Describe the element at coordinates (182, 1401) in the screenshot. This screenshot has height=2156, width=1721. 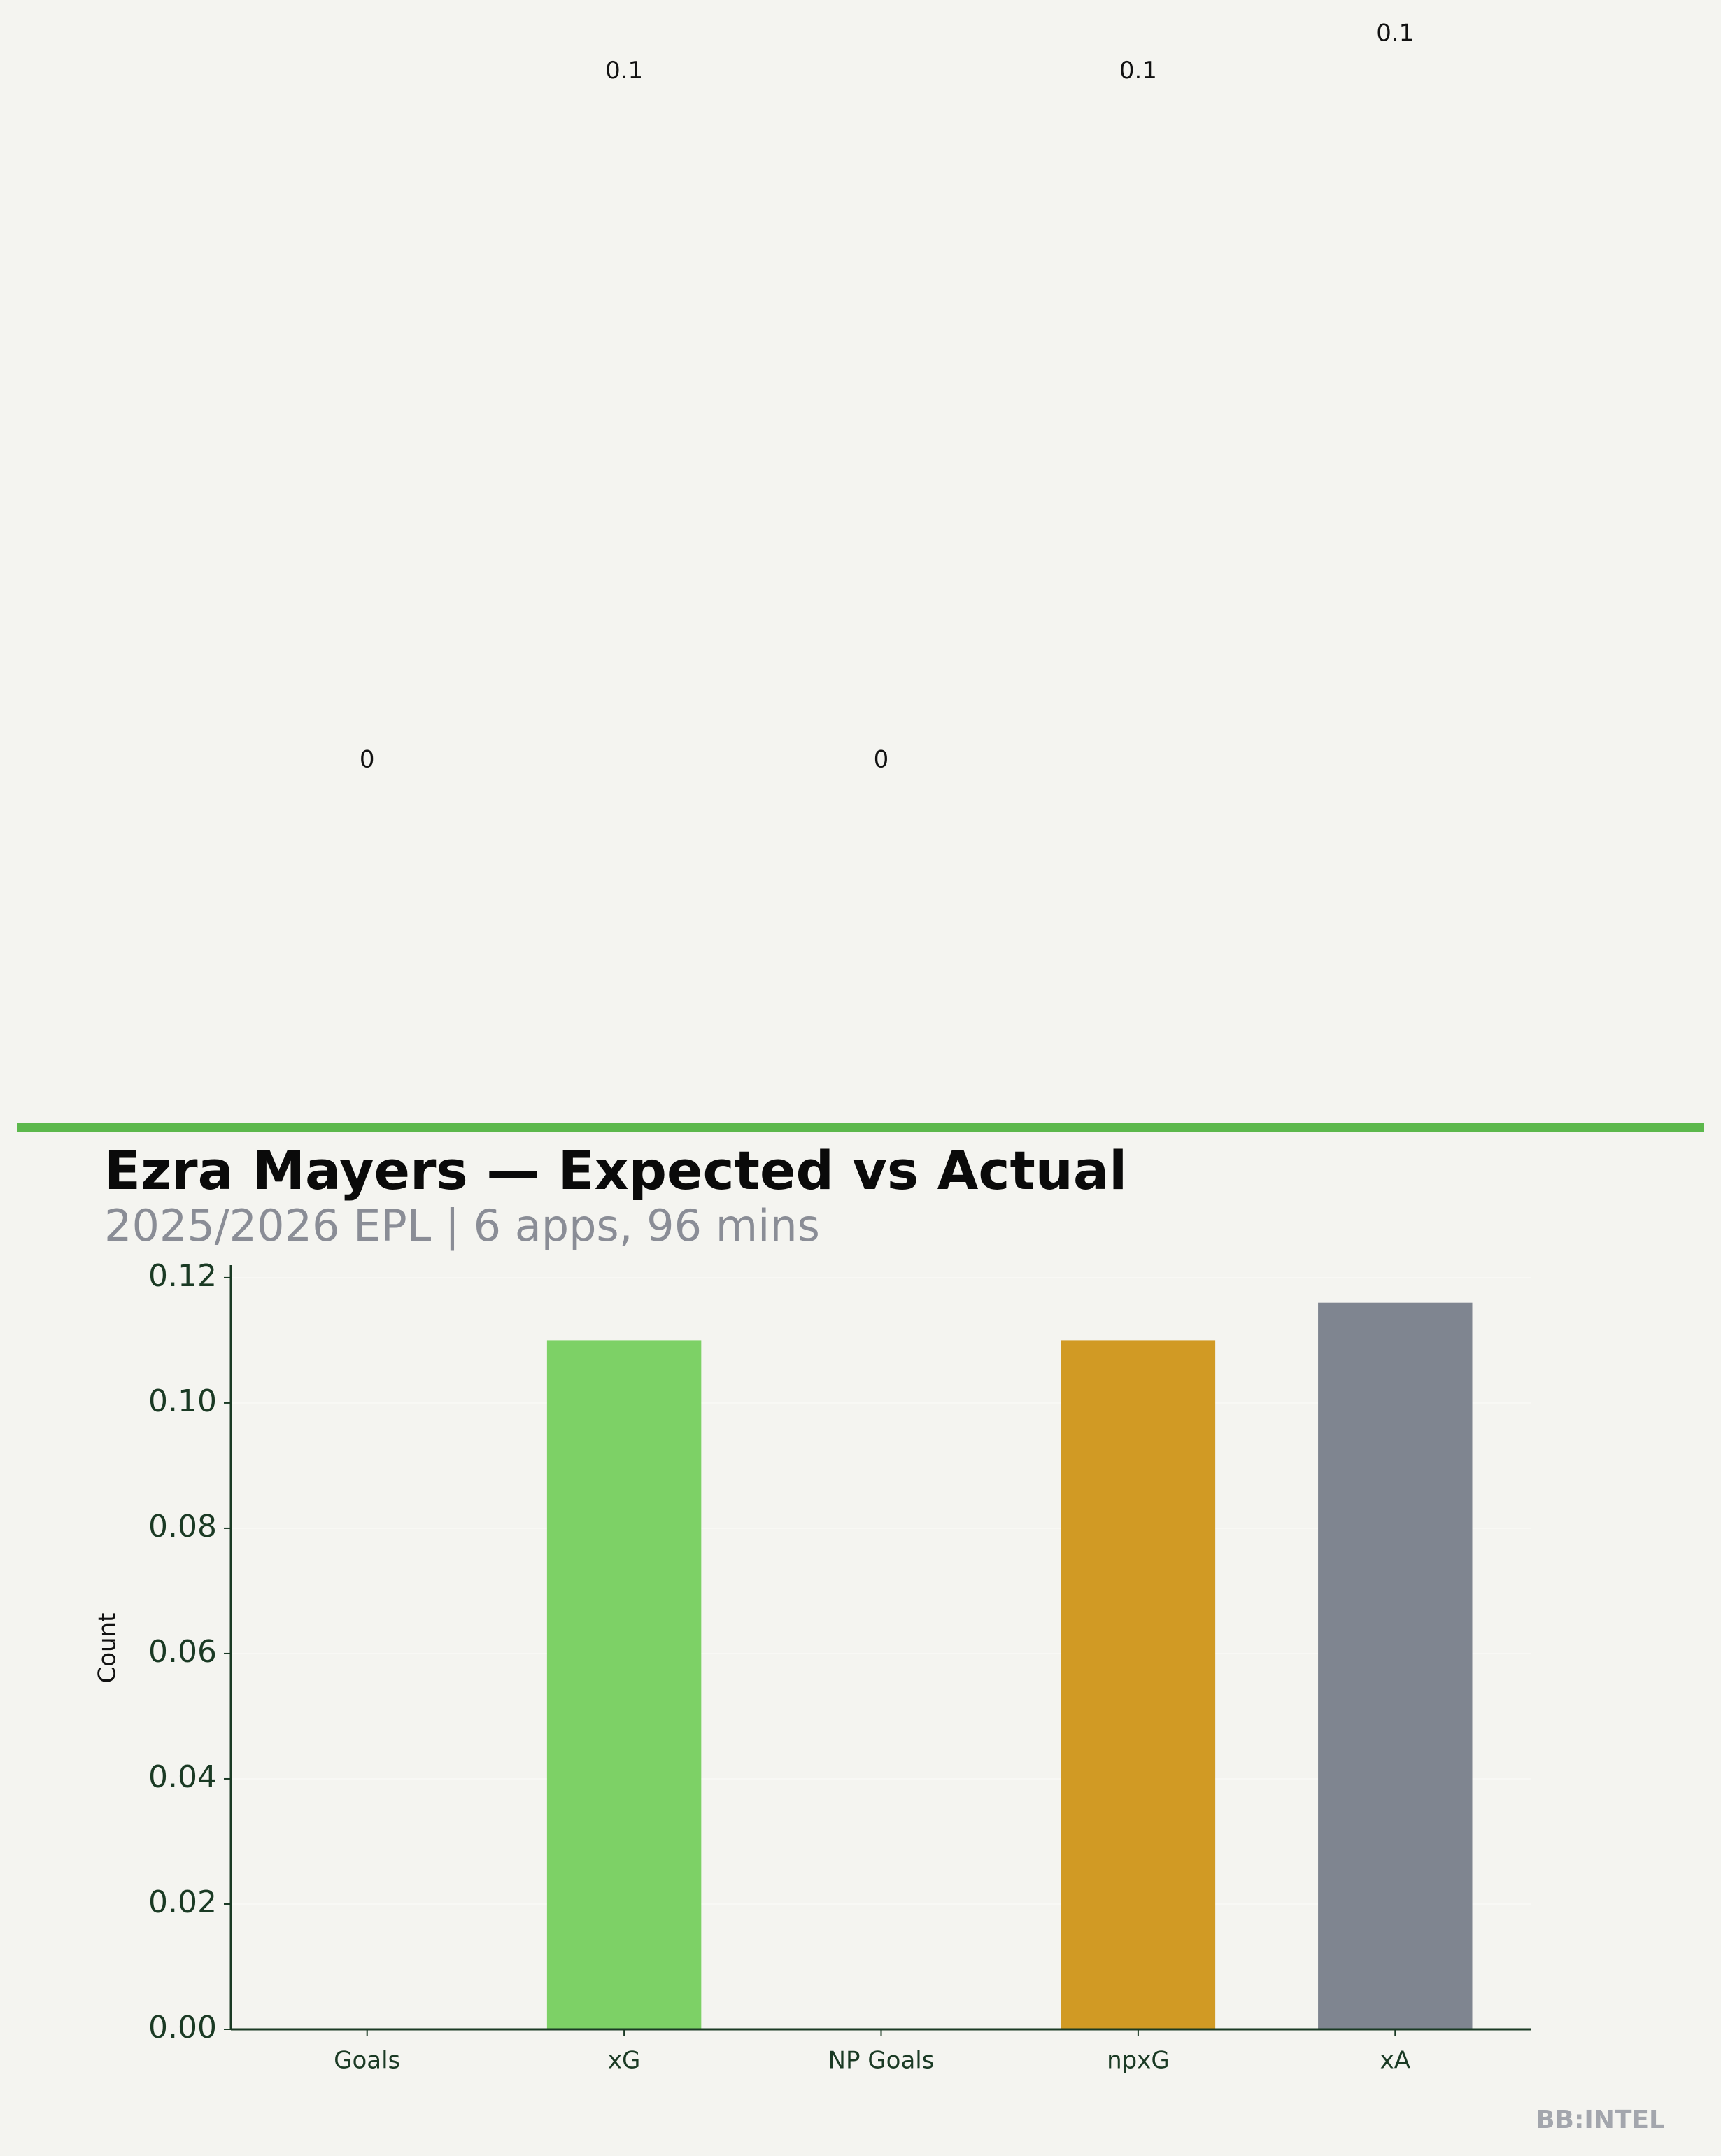
I see `y-tick-label: 0.10` at that location.